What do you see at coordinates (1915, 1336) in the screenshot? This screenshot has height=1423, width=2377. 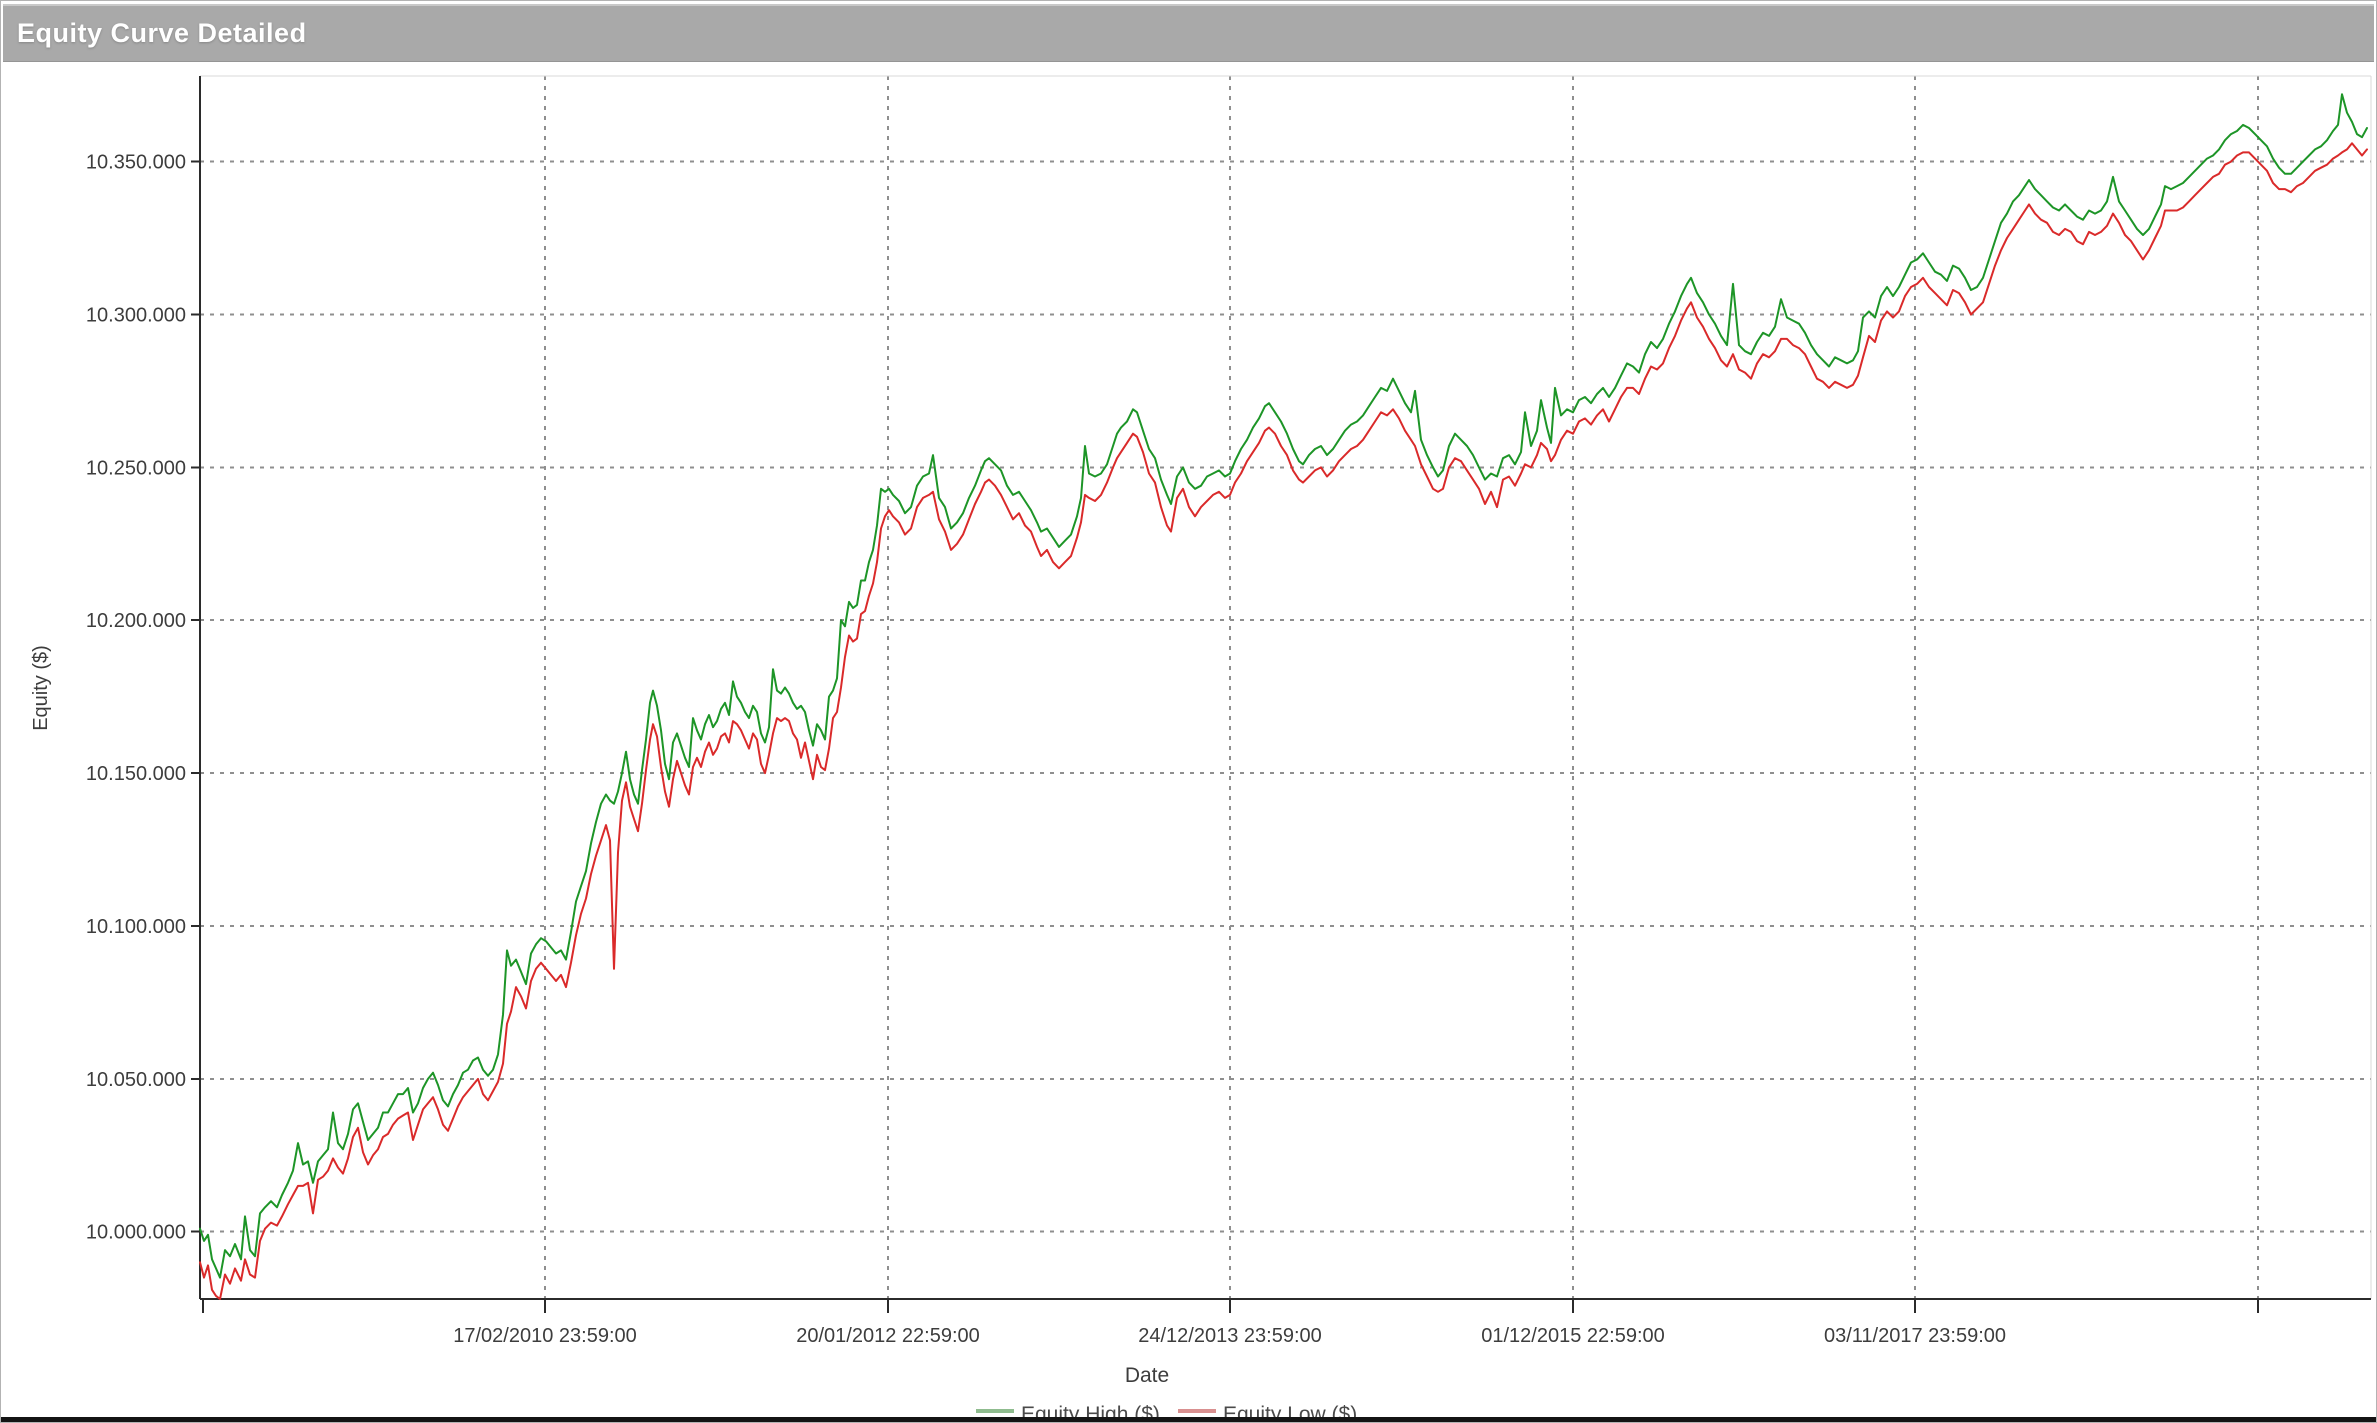 I see `x-axis-tick-label: 03/11/2017 23:59:00` at bounding box center [1915, 1336].